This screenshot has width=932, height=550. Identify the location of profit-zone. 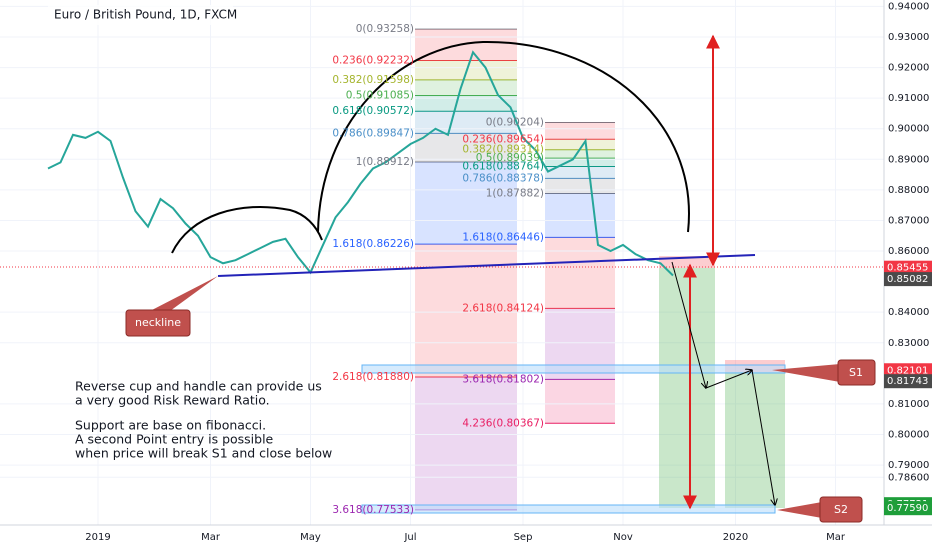
(755, 440).